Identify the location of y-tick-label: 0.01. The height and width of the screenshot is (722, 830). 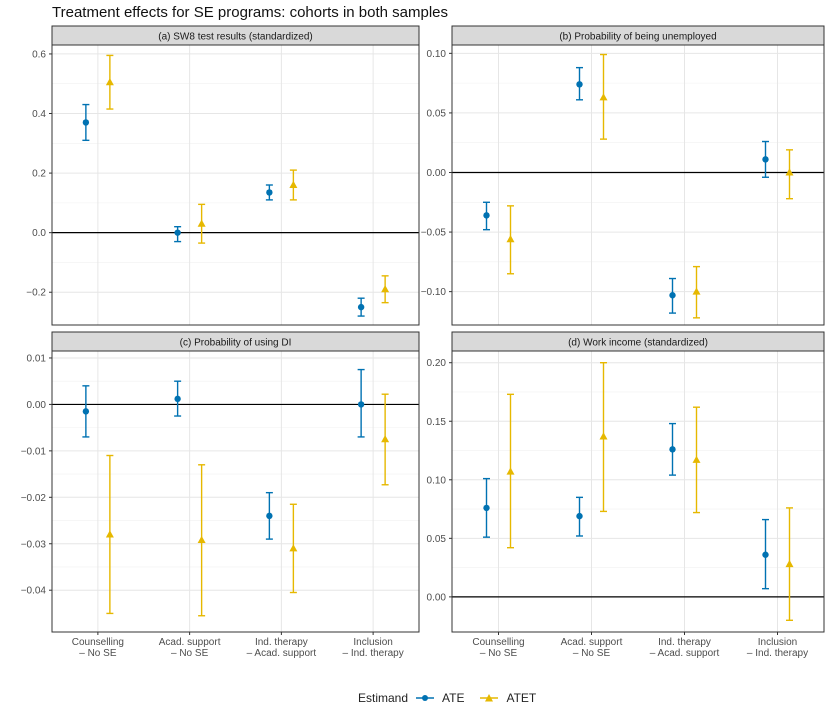
(37, 358).